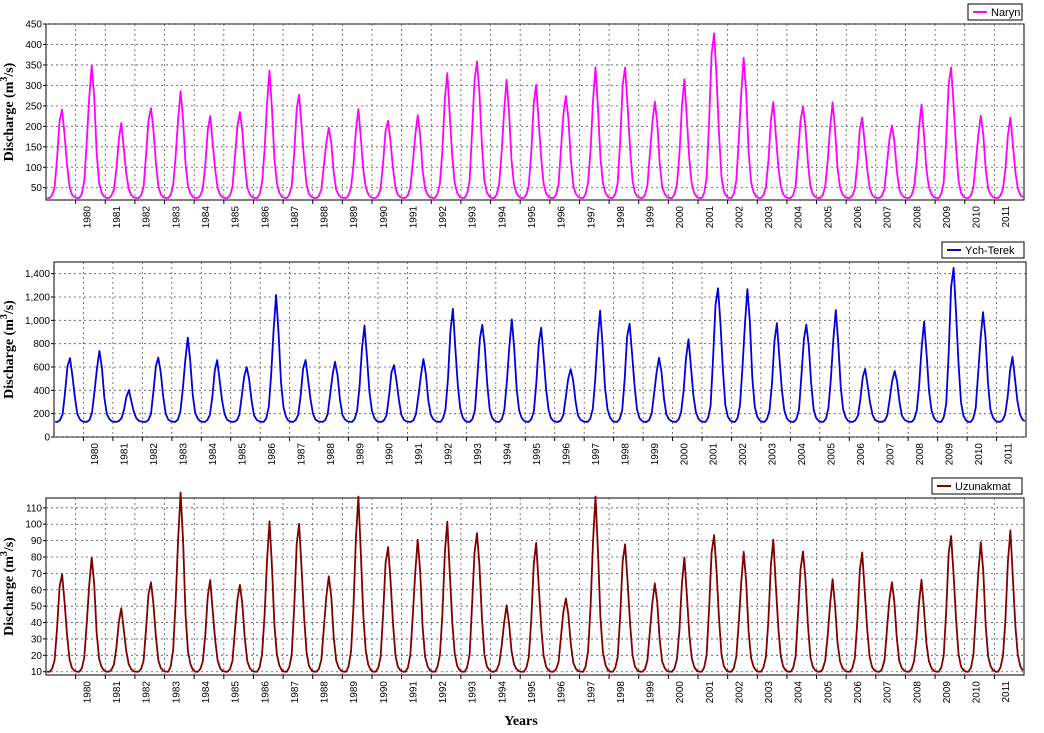 The image size is (1044, 733). Describe the element at coordinates (154, 454) in the screenshot. I see `x-tick-label: 1982` at that location.